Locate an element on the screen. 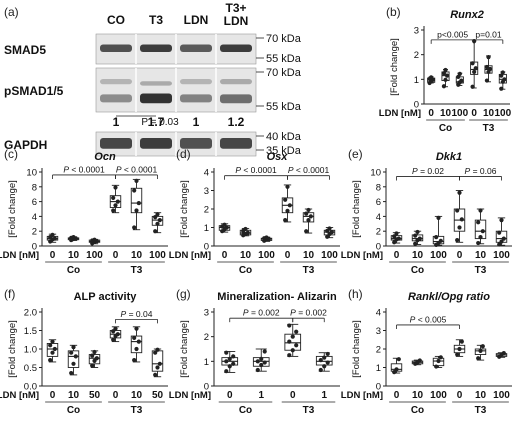 The image size is (520, 422). y-tick-label: 1.0 is located at coordinates (30, 350).